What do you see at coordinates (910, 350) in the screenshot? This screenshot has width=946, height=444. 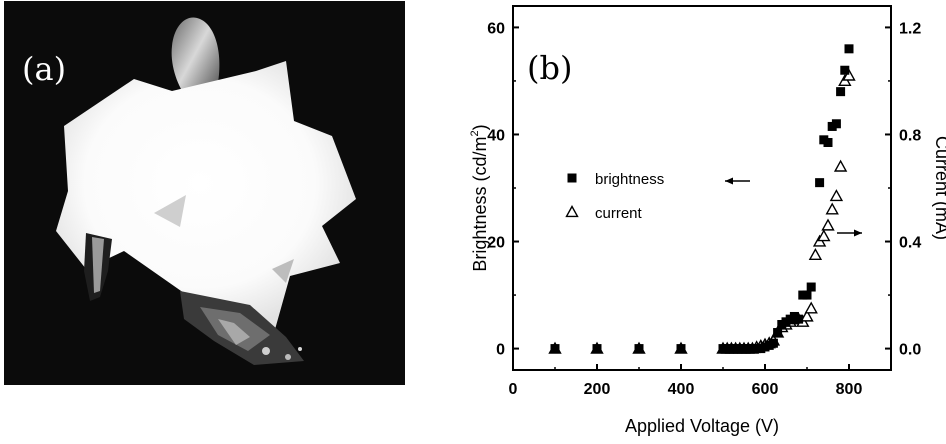 I see `y-right-tick-label: 0.0` at bounding box center [910, 350].